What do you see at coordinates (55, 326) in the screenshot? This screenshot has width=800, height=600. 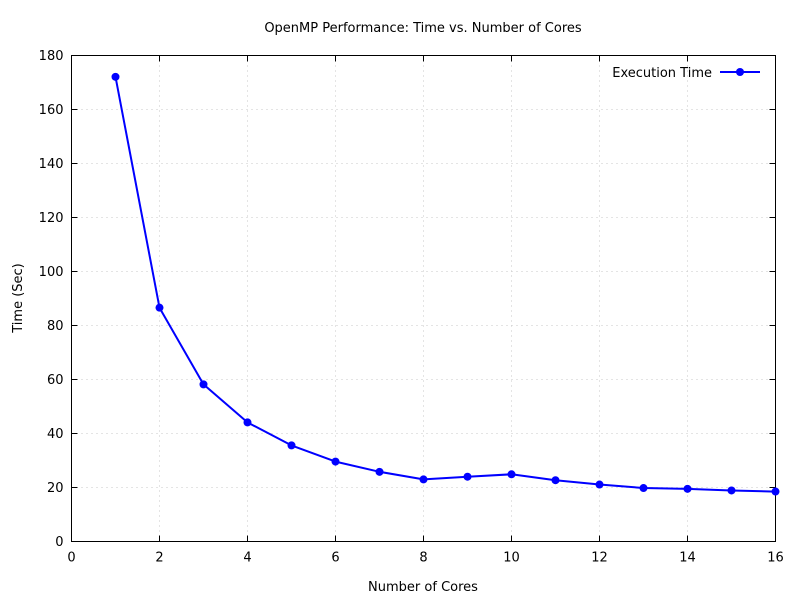 I see `y-tick-label: 80` at bounding box center [55, 326].